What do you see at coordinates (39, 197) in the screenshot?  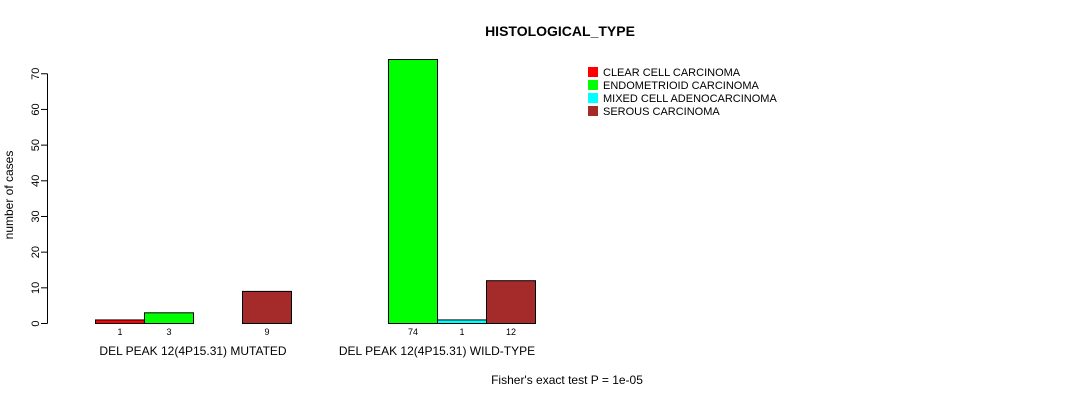 I see `y-axis: 0 10 20 30 40 50 60 70` at bounding box center [39, 197].